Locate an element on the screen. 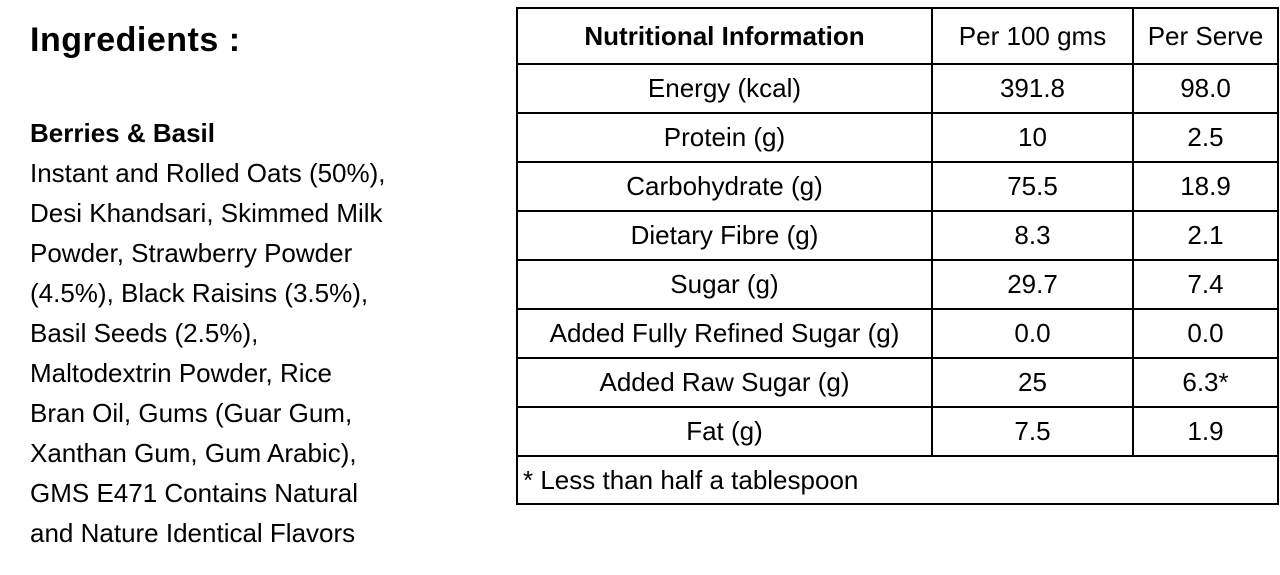 This screenshot has height=575, width=1280. row-per-serve: 2.1 is located at coordinates (1205, 235).